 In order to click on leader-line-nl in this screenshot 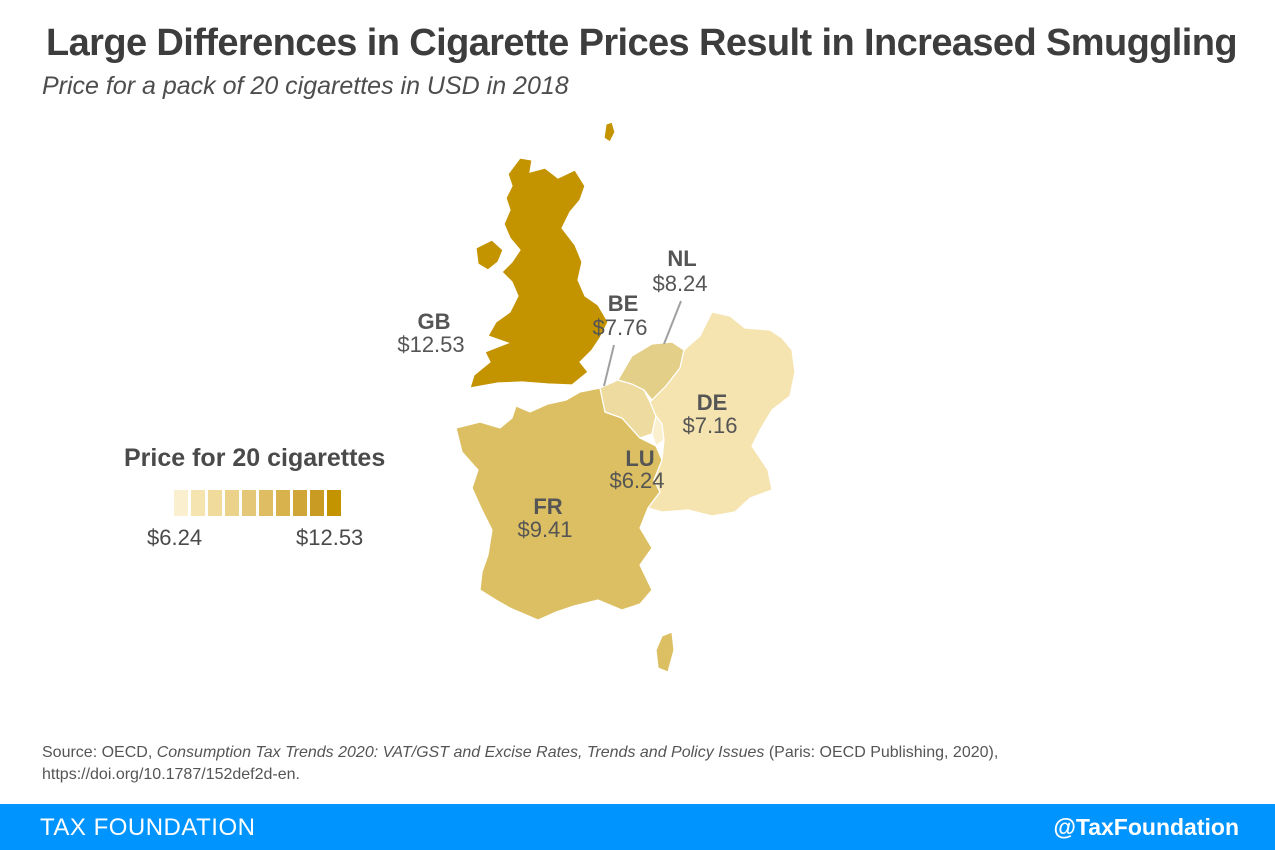, I will do `click(672, 322)`.